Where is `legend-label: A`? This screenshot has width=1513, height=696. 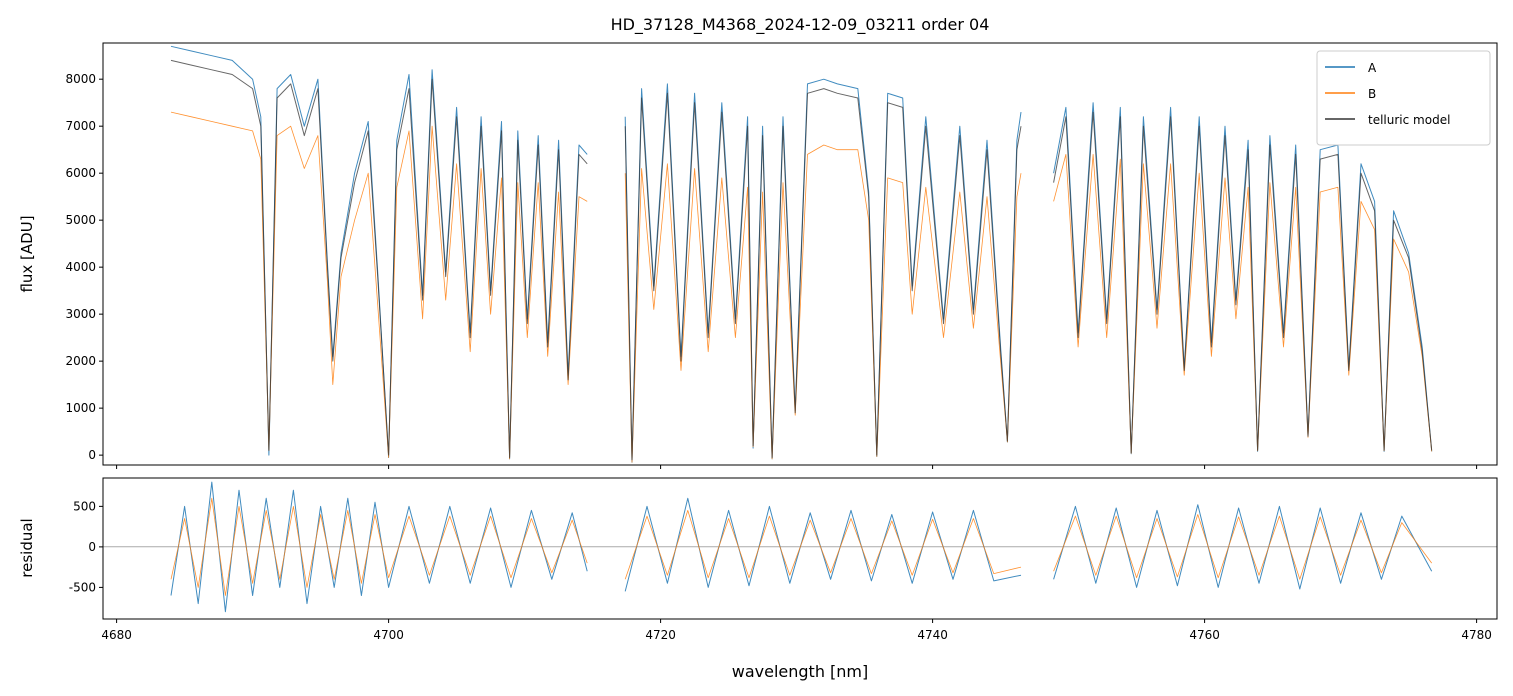
legend-label: A is located at coordinates (1372, 68).